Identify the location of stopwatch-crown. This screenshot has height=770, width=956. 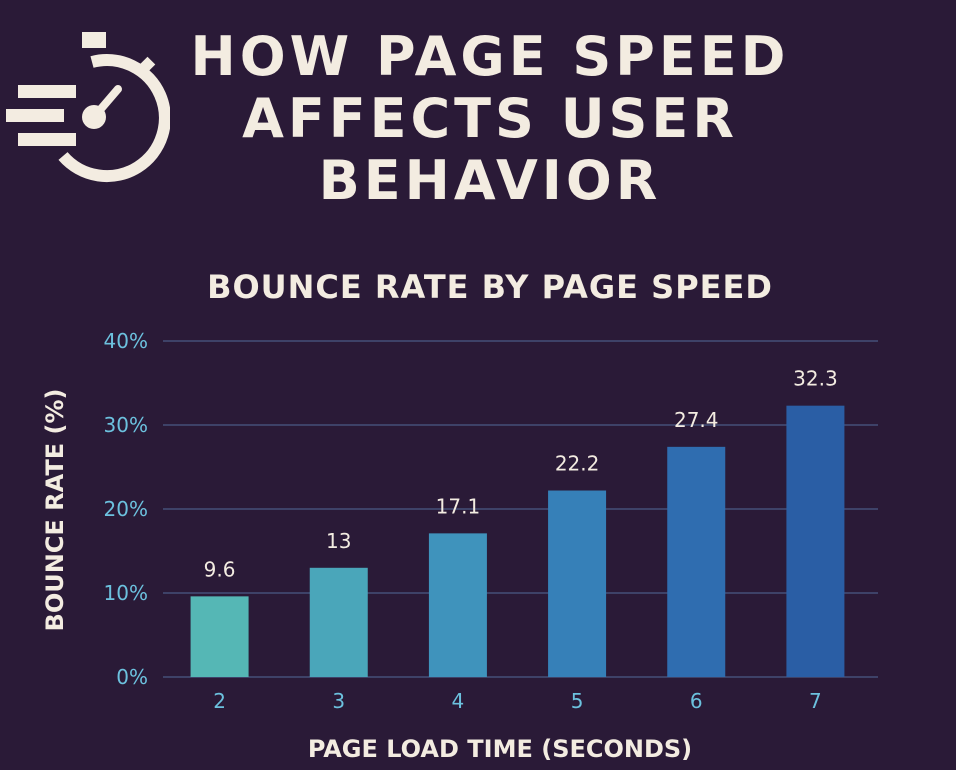
(94, 40).